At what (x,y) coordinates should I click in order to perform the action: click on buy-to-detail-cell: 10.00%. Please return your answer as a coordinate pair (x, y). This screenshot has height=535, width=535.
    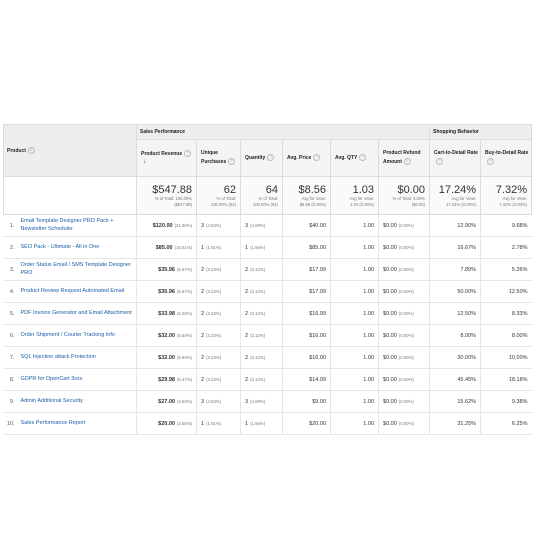
    Looking at the image, I should click on (506, 357).